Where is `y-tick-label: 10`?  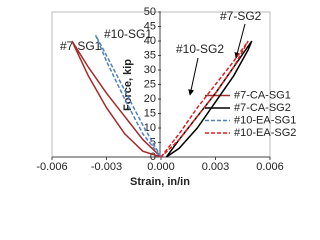 y-tick-label: 10 is located at coordinates (150, 128).